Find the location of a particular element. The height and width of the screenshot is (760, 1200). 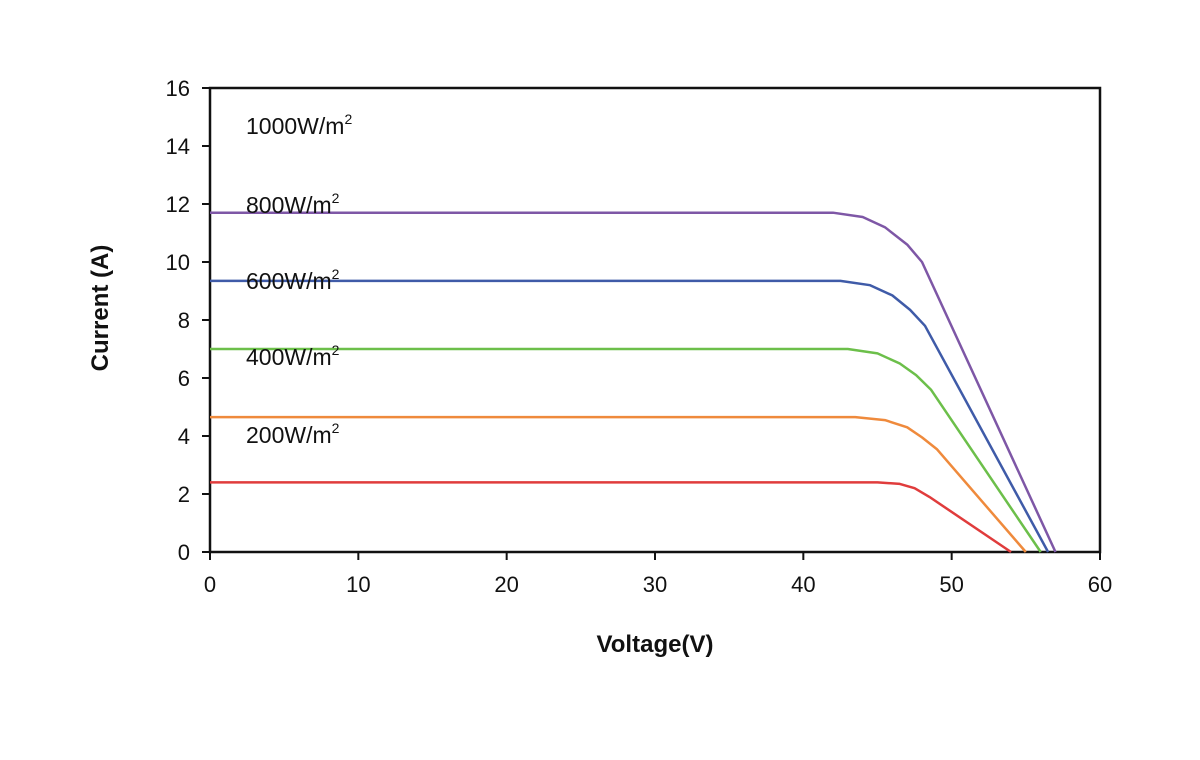

y-tick-label: 0 is located at coordinates (184, 552).